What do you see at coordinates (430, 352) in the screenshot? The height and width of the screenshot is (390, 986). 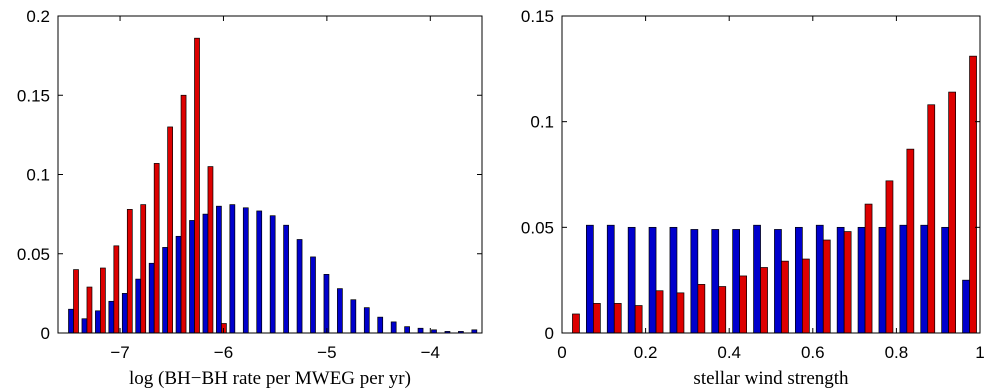 I see `x-tick-label: −4` at bounding box center [430, 352].